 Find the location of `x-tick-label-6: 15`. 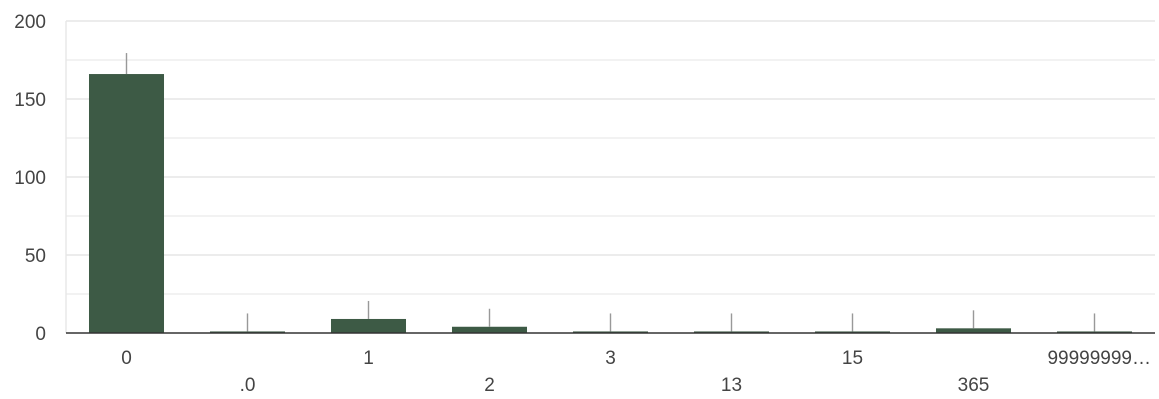

x-tick-label-6: 15 is located at coordinates (852, 358).